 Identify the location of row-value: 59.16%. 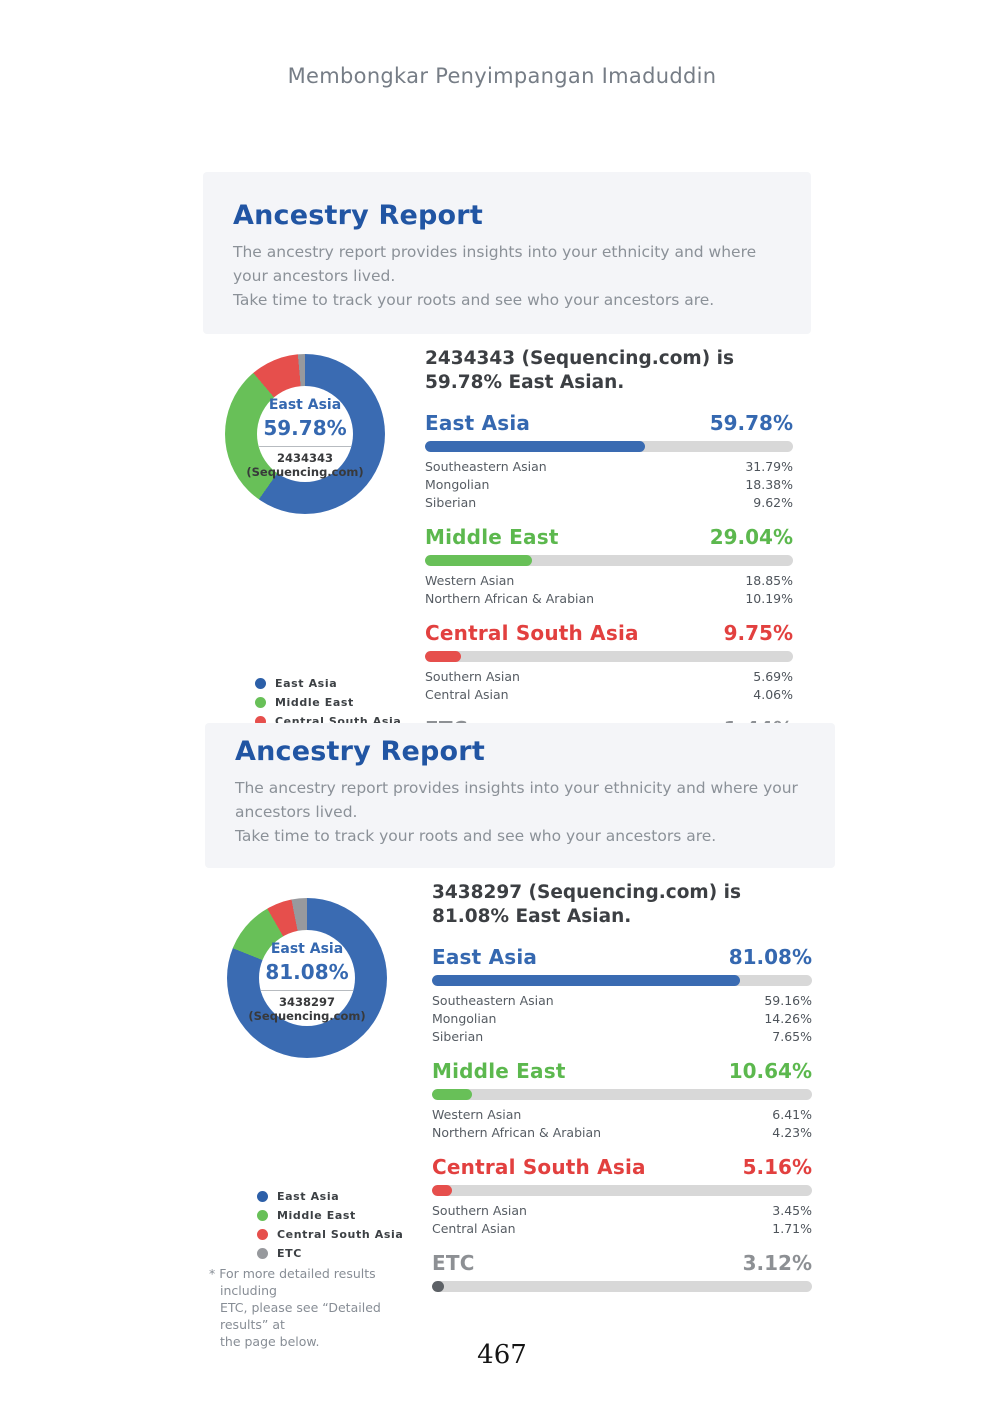
(788, 1001).